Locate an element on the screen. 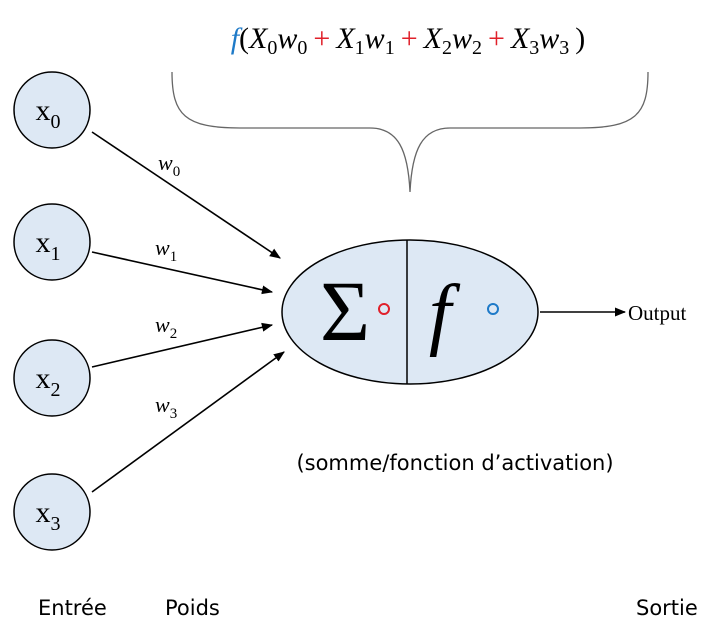 Image resolution: width=716 pixels, height=621 pixels. weight-sub: 1 is located at coordinates (174, 257).